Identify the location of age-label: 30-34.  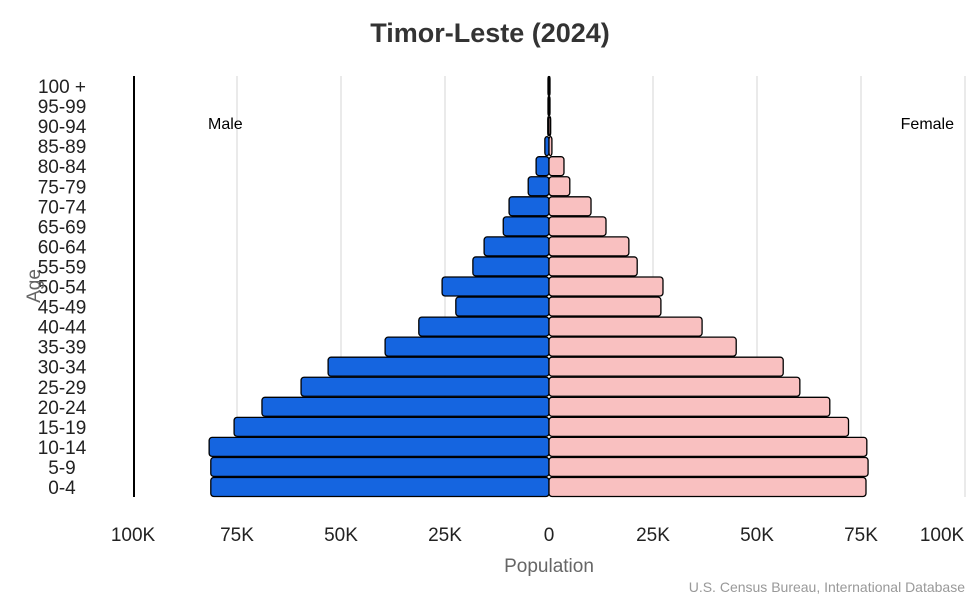
(62, 368).